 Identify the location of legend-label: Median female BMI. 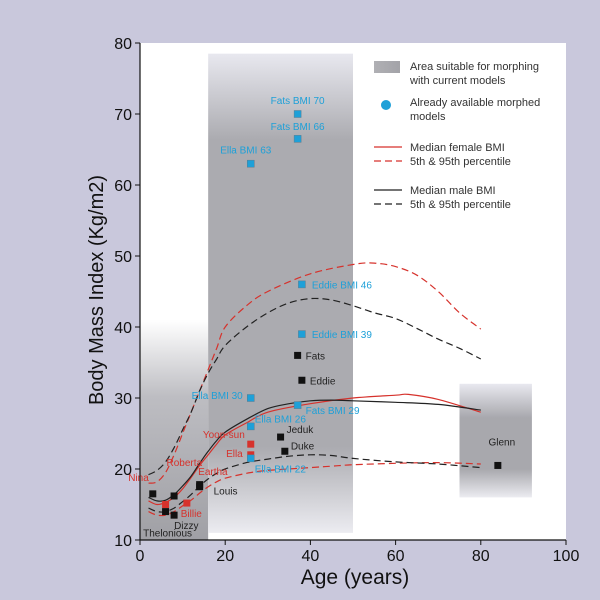
(457, 148).